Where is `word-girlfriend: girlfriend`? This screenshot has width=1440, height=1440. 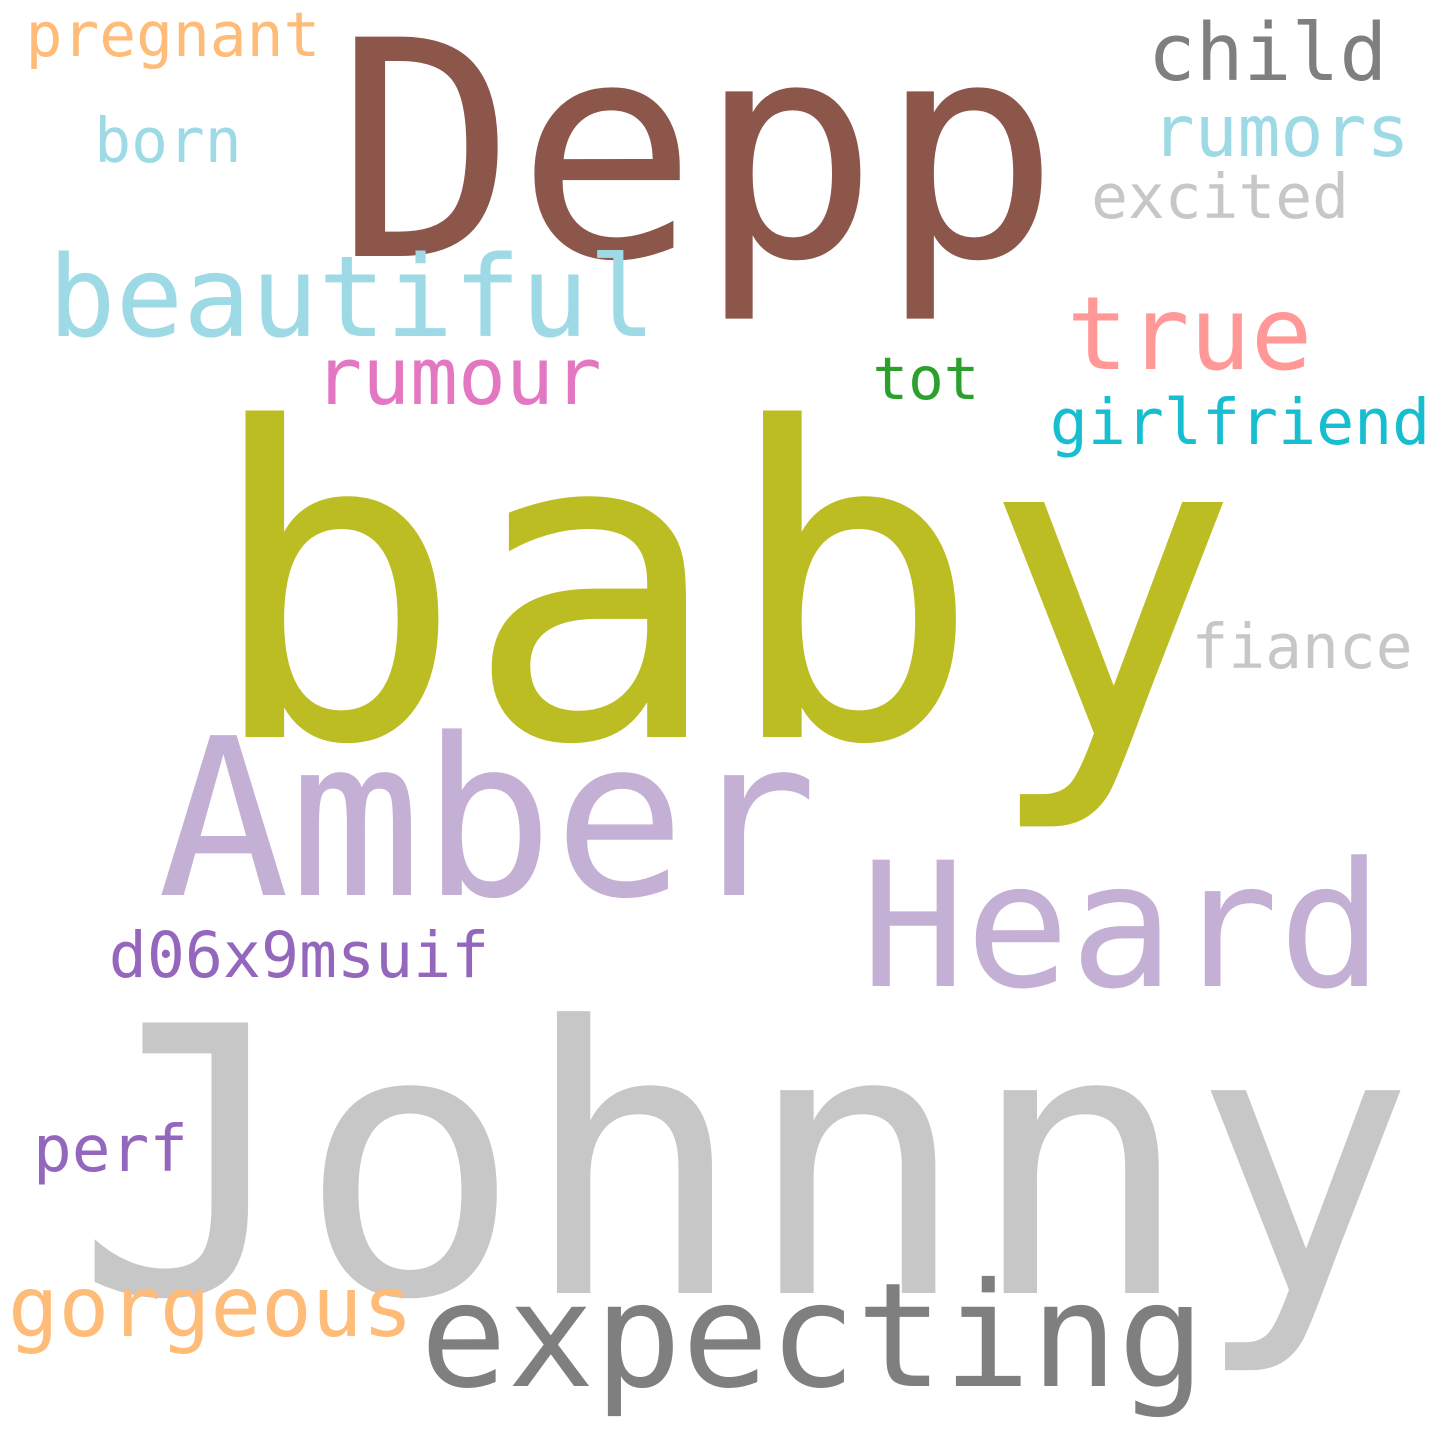
word-girlfriend: girlfriend is located at coordinates (1240, 422).